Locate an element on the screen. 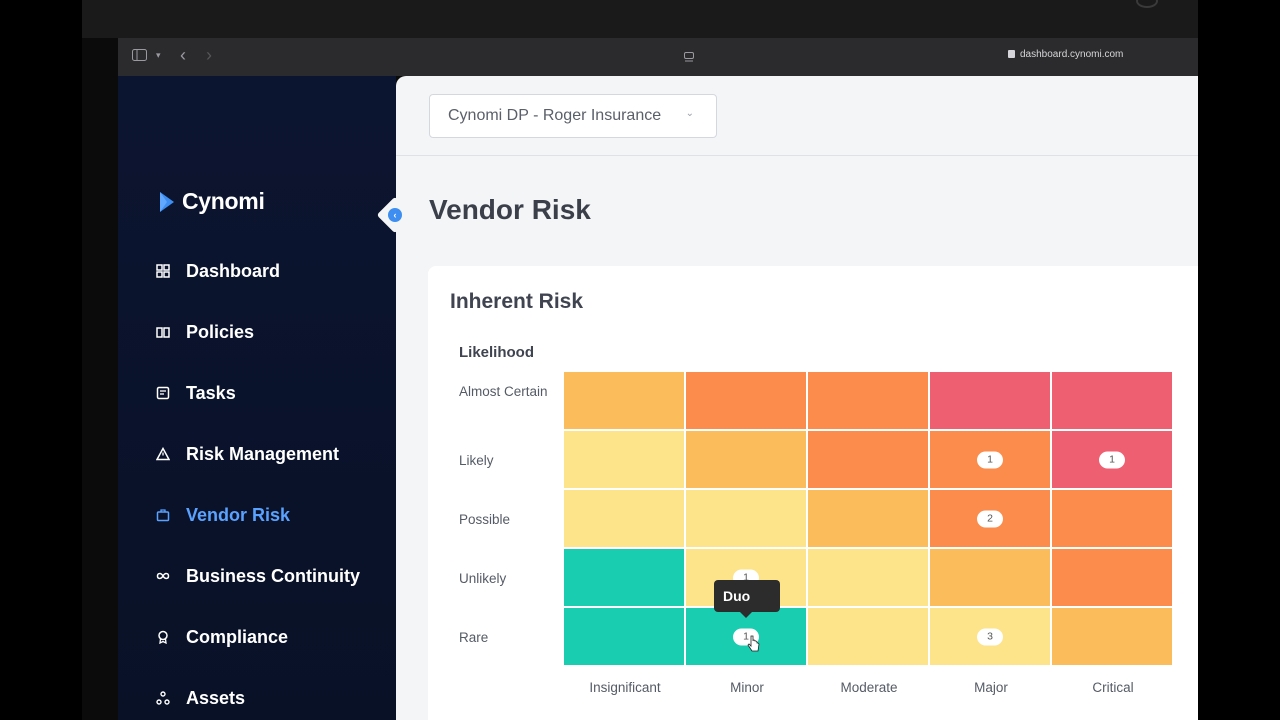  sidebar-item-vendor-risk: Vendor Risk is located at coordinates (223, 515).